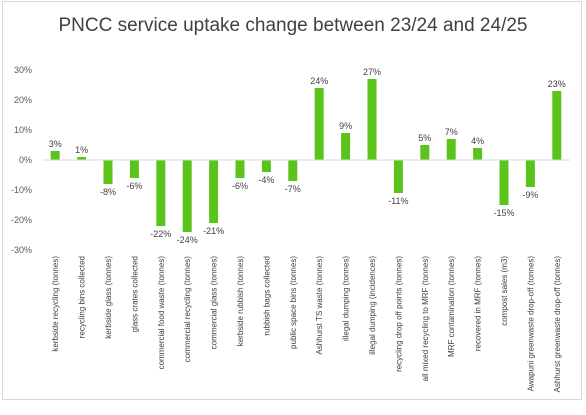 The image size is (586, 415). I want to click on data-label: 9%, so click(345, 126).